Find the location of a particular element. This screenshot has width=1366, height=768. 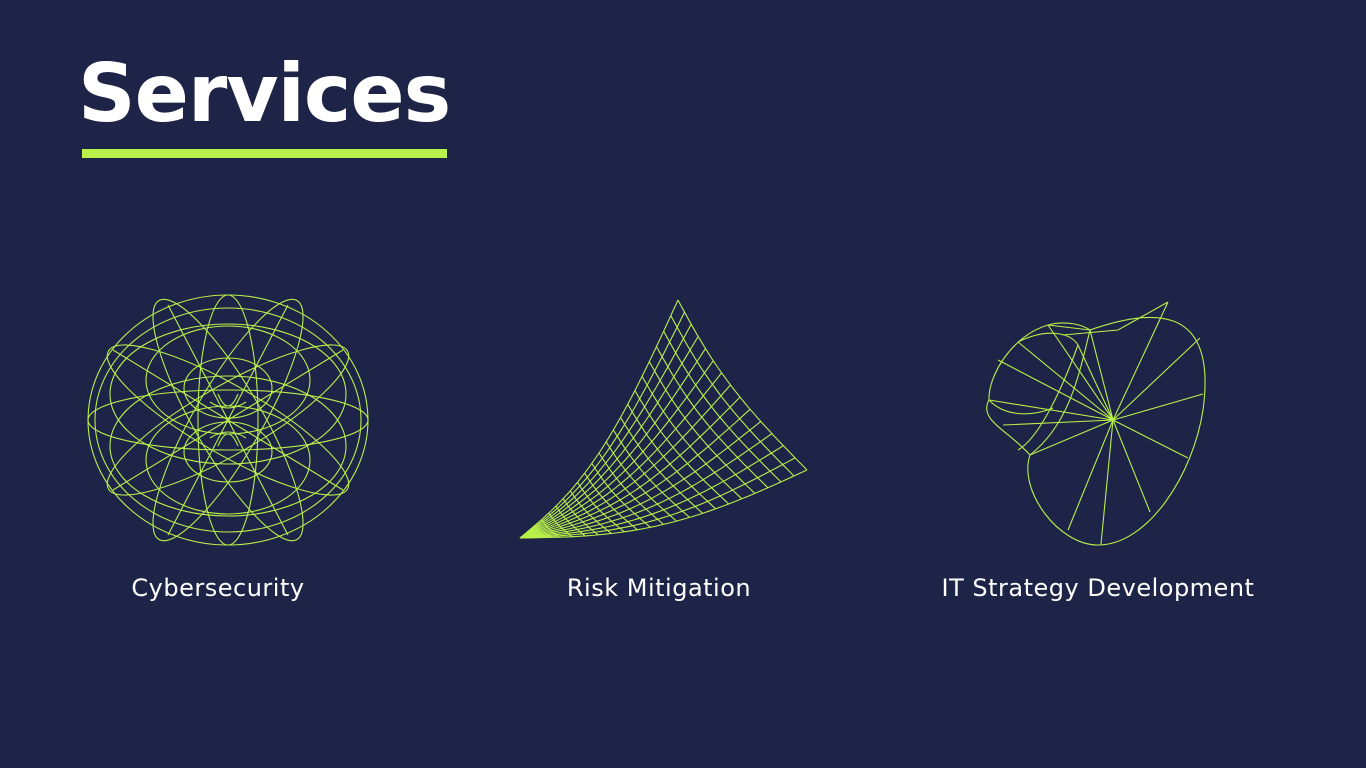

service-card-it-strategy-development: IT Strategy Development is located at coordinates (1098, 455).